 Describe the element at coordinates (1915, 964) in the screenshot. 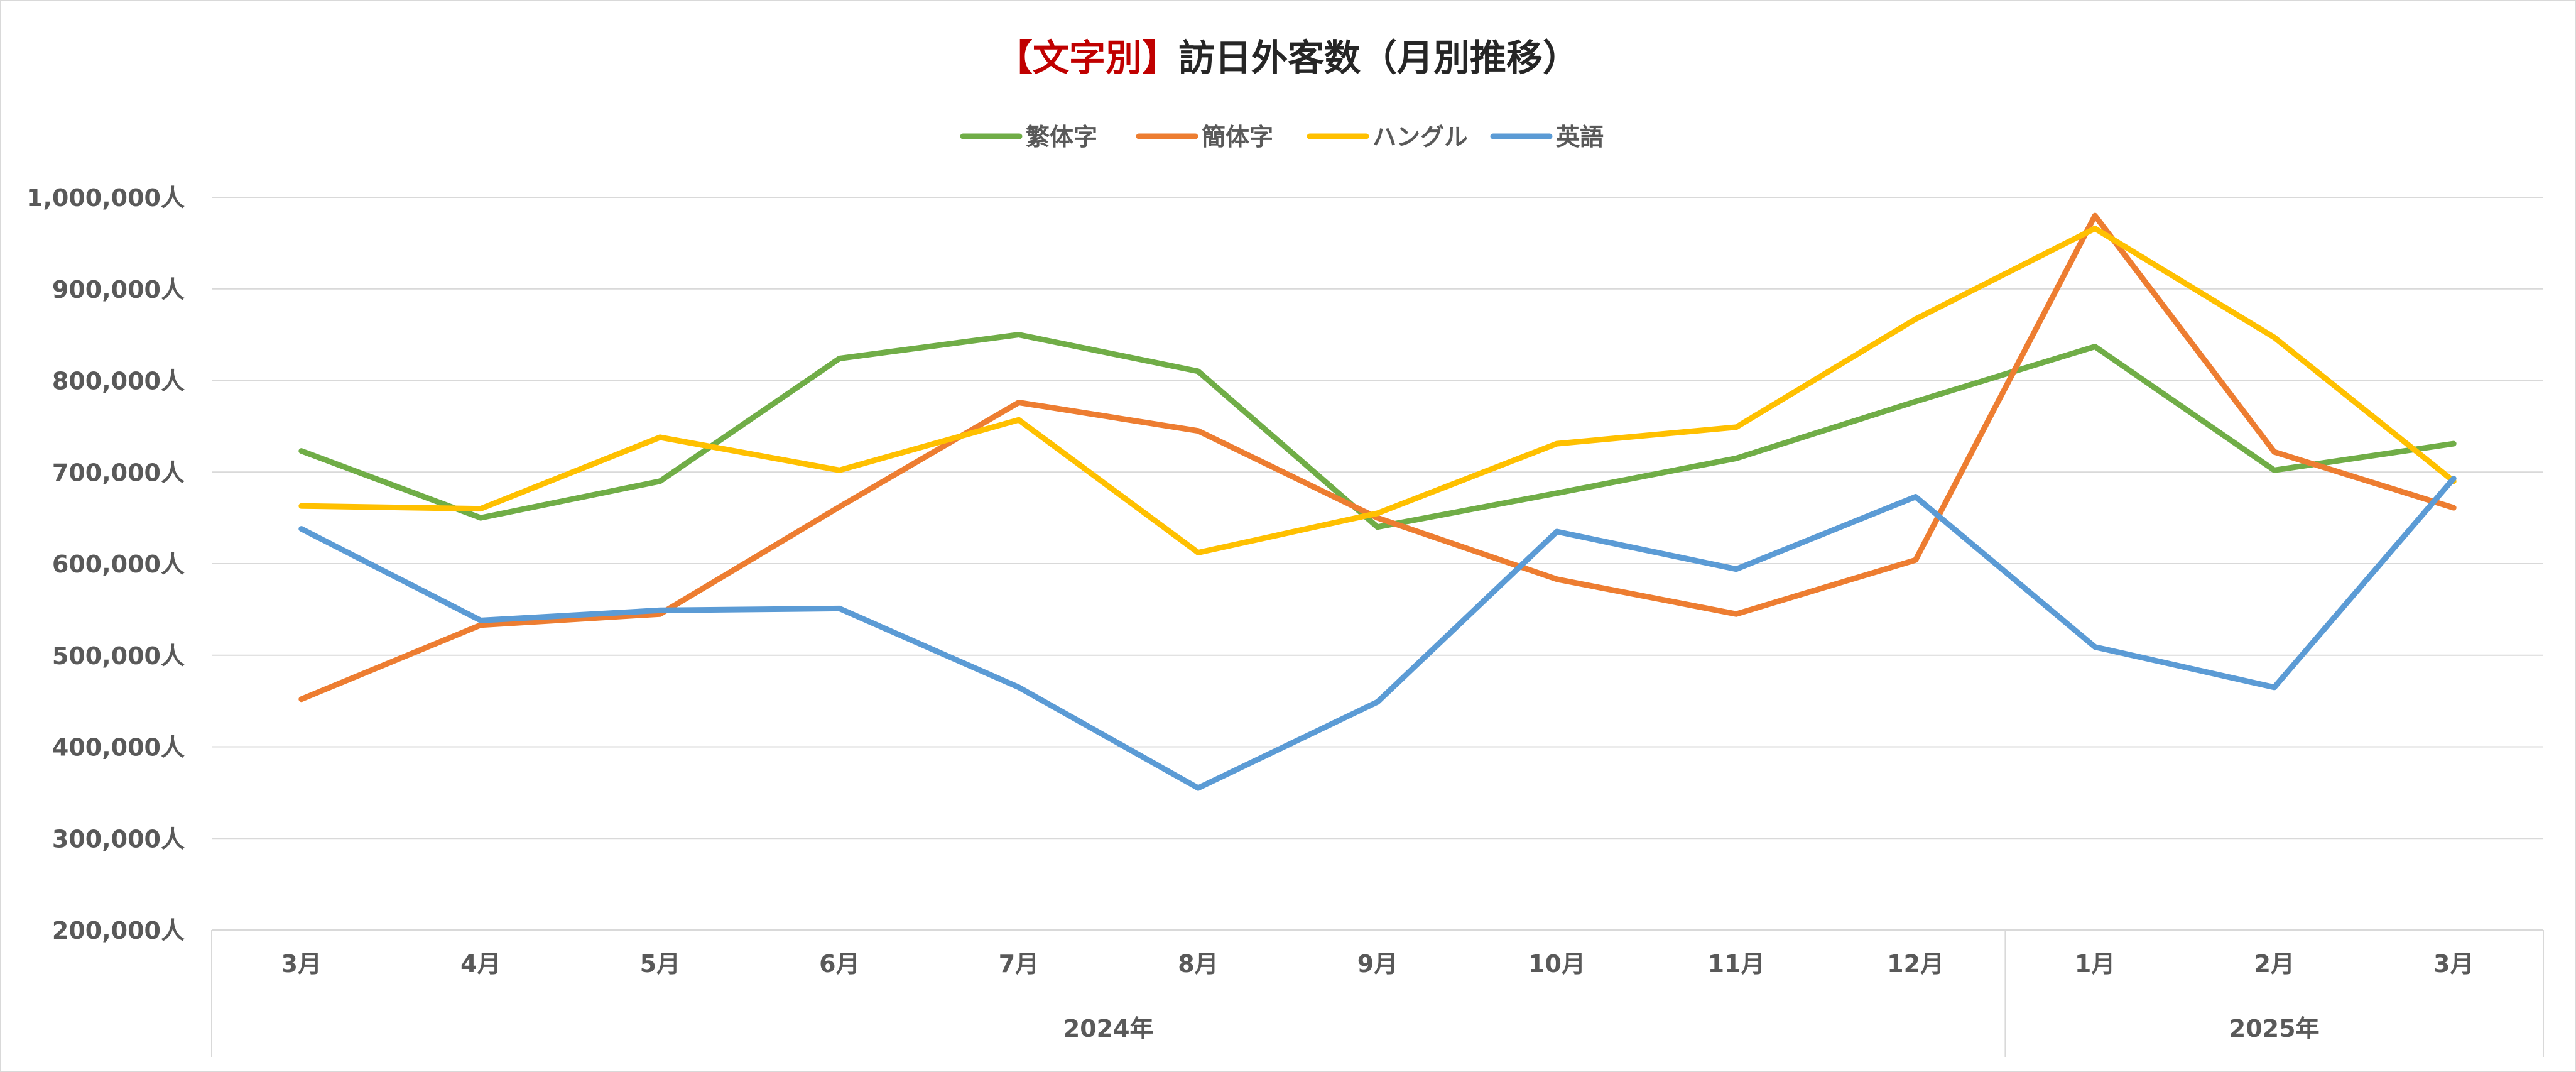

I see `x-tick-label: 12月` at that location.